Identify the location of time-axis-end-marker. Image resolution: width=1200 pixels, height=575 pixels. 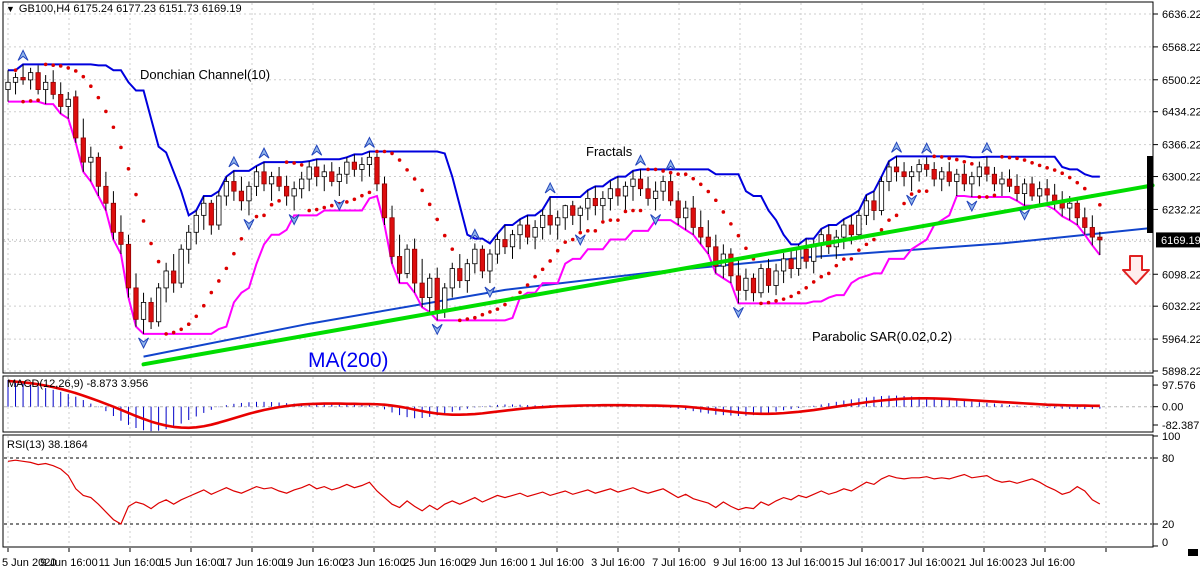
(1193, 552).